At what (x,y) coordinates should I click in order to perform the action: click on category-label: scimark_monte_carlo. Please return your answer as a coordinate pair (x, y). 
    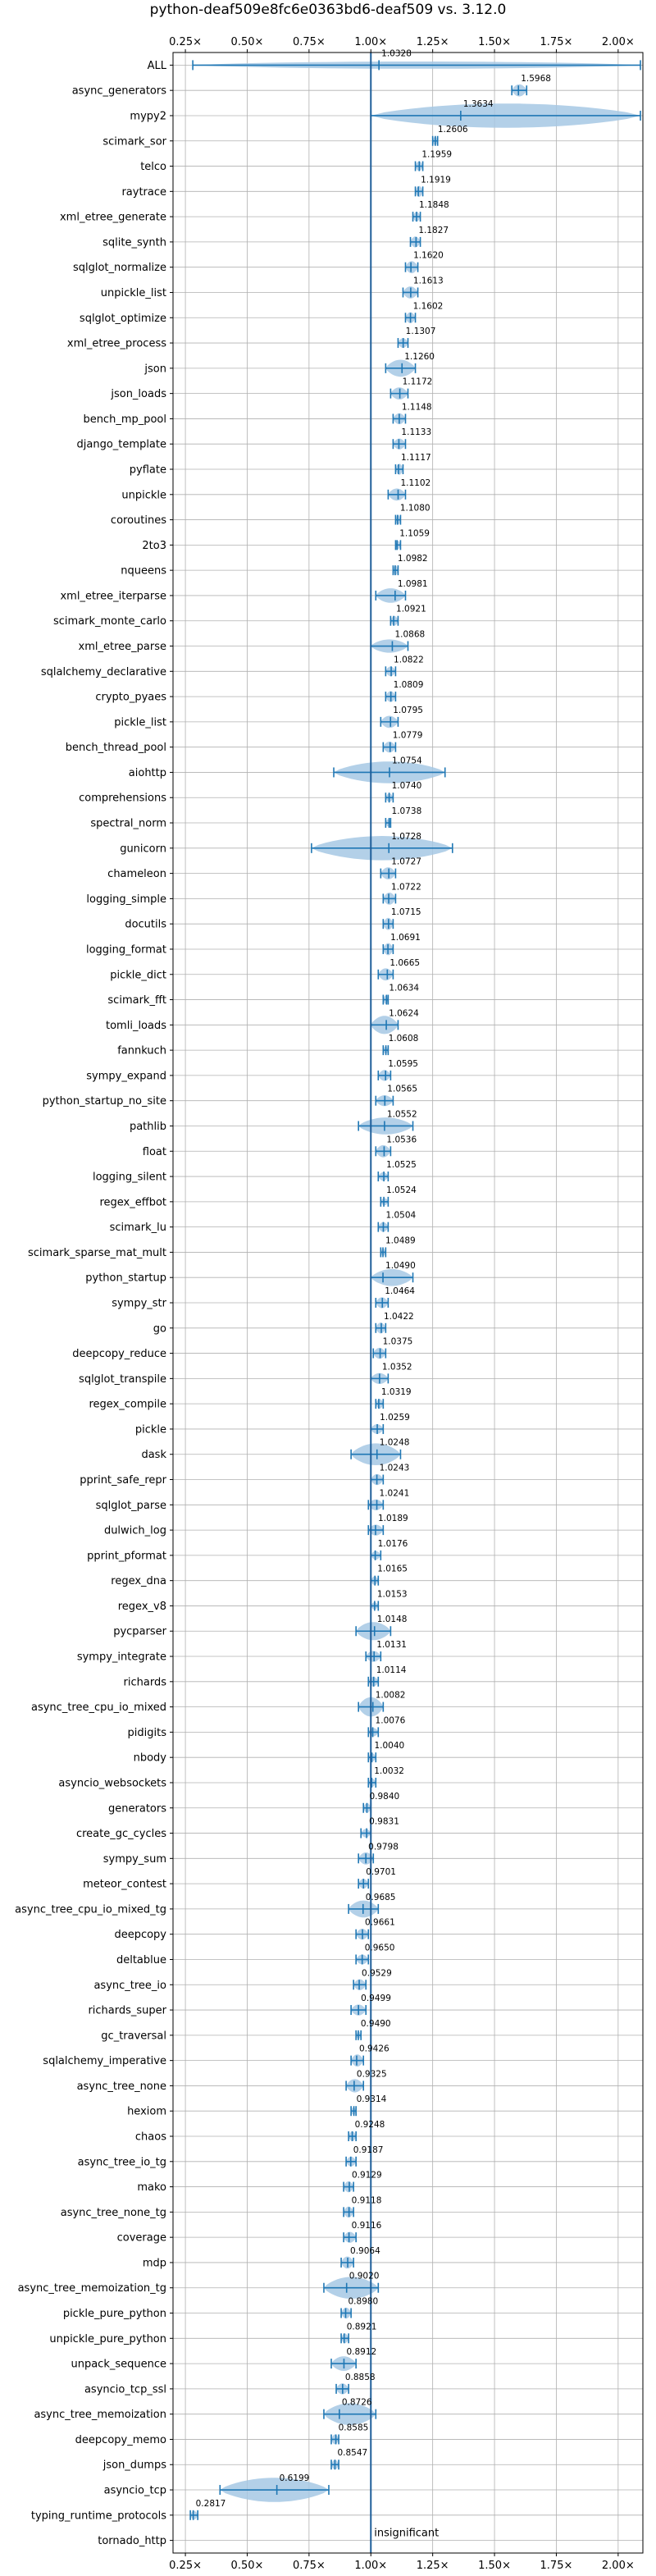
    Looking at the image, I should click on (109, 622).